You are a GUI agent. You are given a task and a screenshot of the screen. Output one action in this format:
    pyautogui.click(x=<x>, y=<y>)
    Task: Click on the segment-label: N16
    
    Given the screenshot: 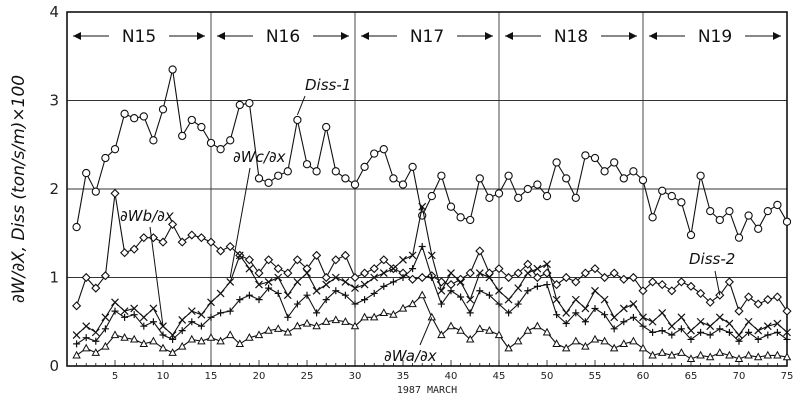 What is the action you would take?
    pyautogui.click(x=283, y=37)
    